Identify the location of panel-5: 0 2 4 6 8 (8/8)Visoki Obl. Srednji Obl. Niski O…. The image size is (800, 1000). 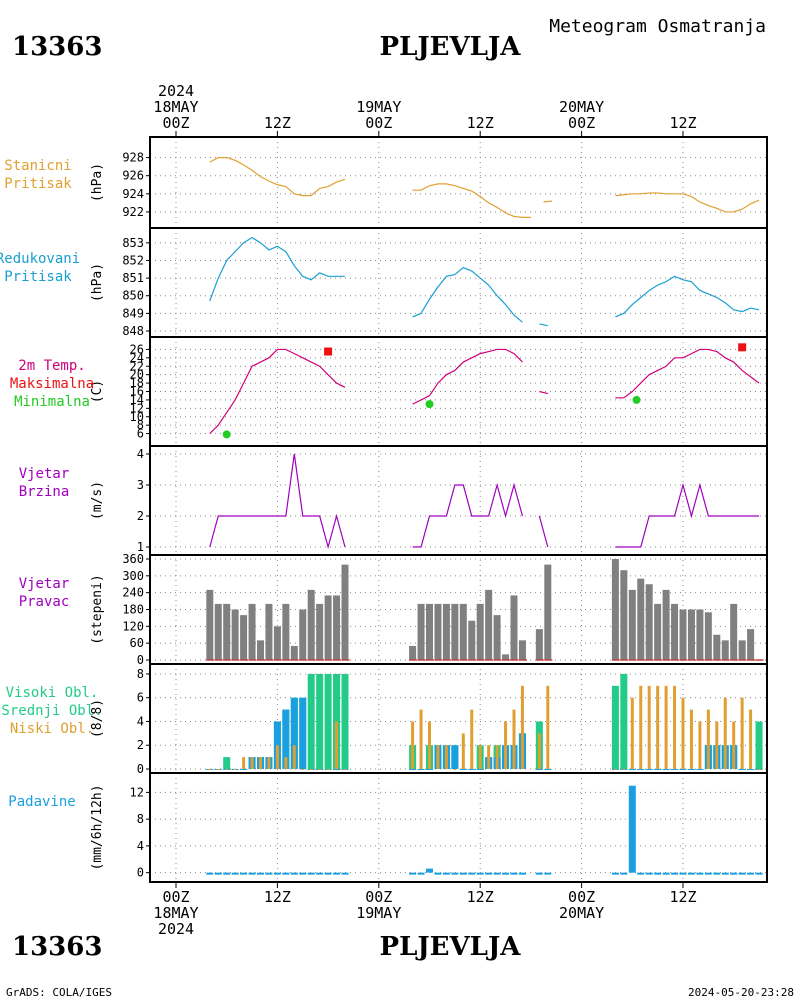
(384, 719).